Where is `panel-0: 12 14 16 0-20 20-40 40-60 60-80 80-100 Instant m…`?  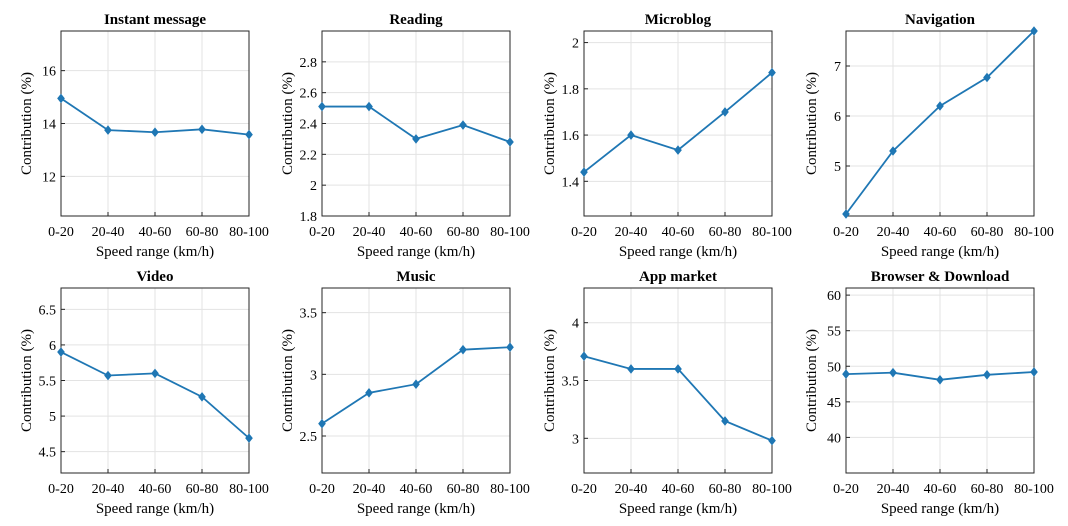 panel-0: 12 14 16 0-20 20-40 40-60 60-80 80-100 Instant m… is located at coordinates (144, 136).